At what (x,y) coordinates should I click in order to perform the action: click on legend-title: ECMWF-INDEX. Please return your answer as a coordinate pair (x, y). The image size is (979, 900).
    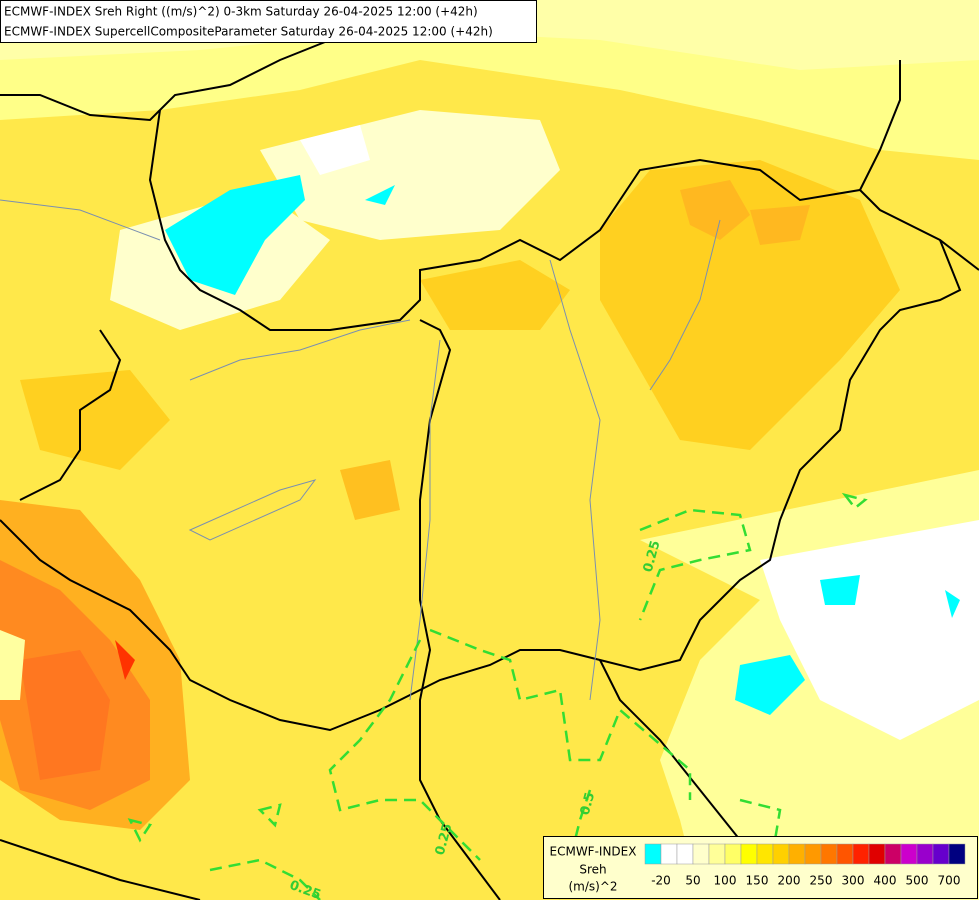
    Looking at the image, I should click on (593, 852).